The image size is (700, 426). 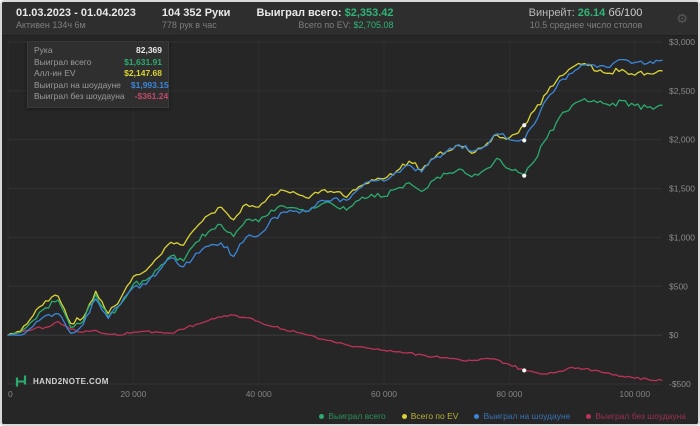 I want to click on legend-item-3: Выиграл на шоудауне, so click(x=522, y=416).